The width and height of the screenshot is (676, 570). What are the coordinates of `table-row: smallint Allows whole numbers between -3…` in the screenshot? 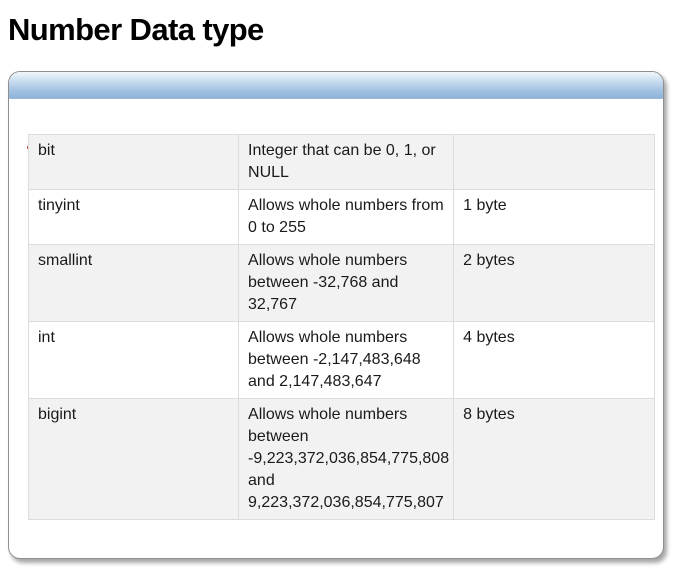 It's located at (341, 283).